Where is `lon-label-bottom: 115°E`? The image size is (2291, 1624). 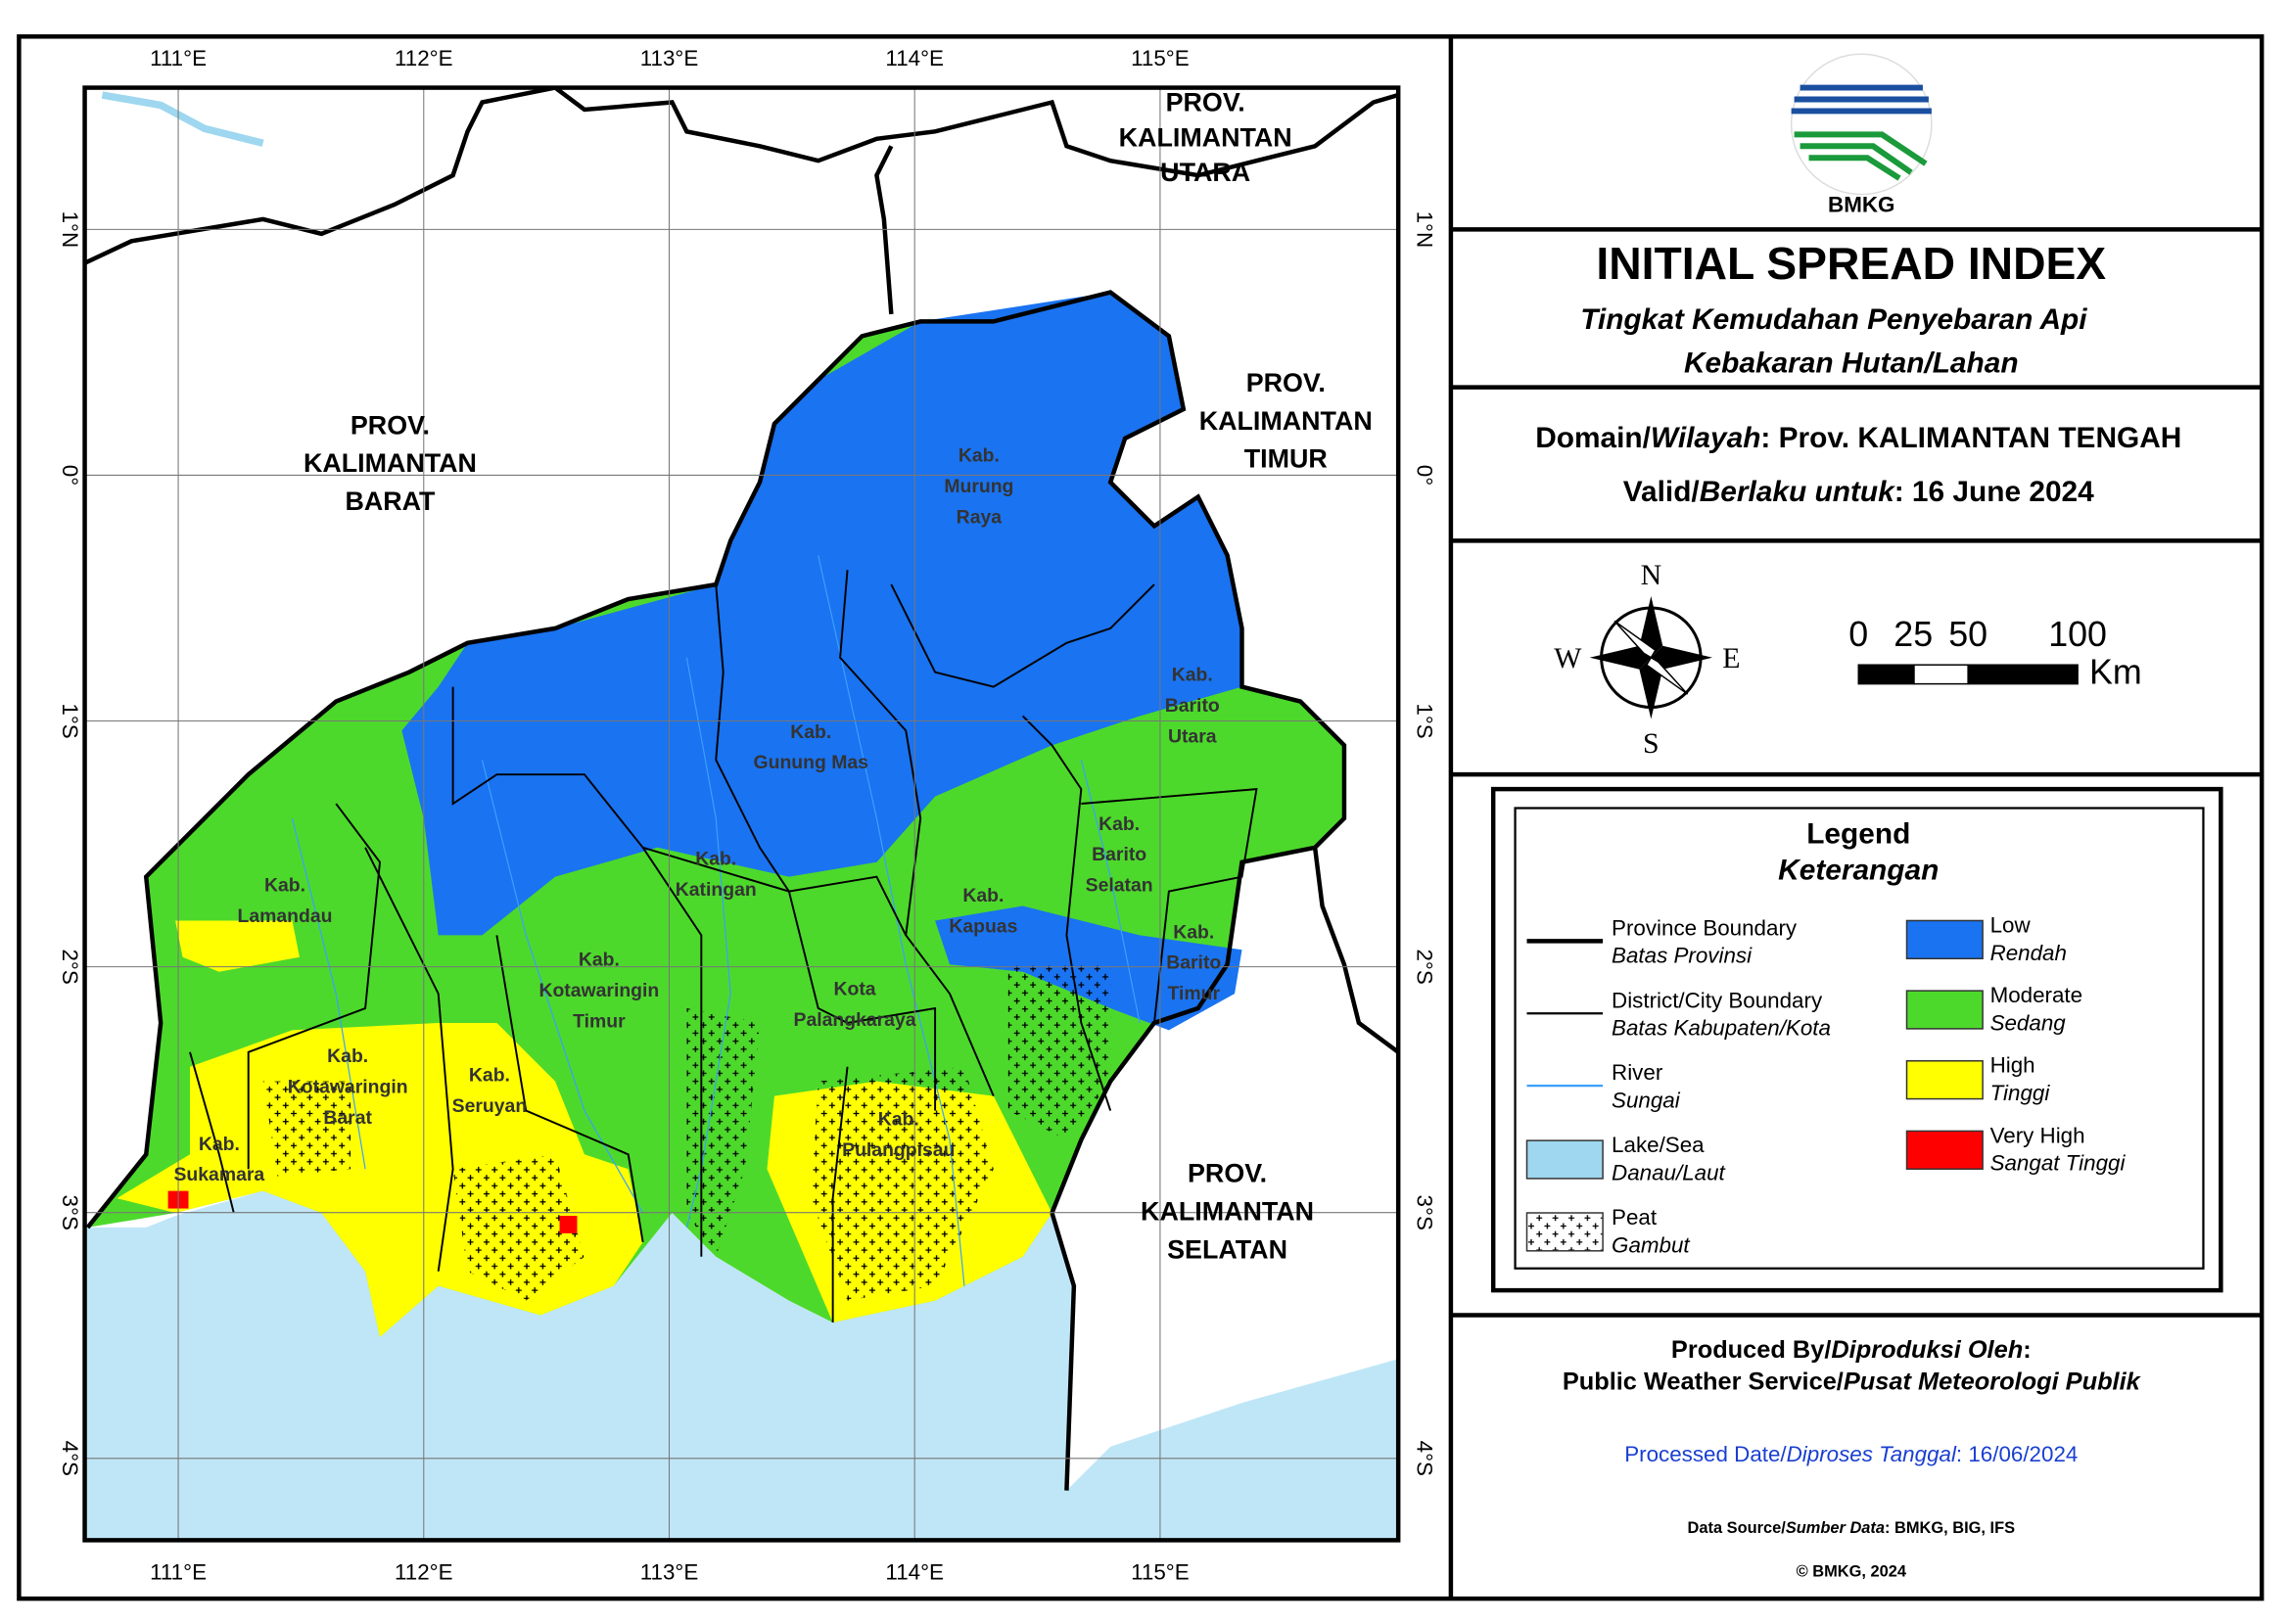
lon-label-bottom: 115°E is located at coordinates (1160, 1572).